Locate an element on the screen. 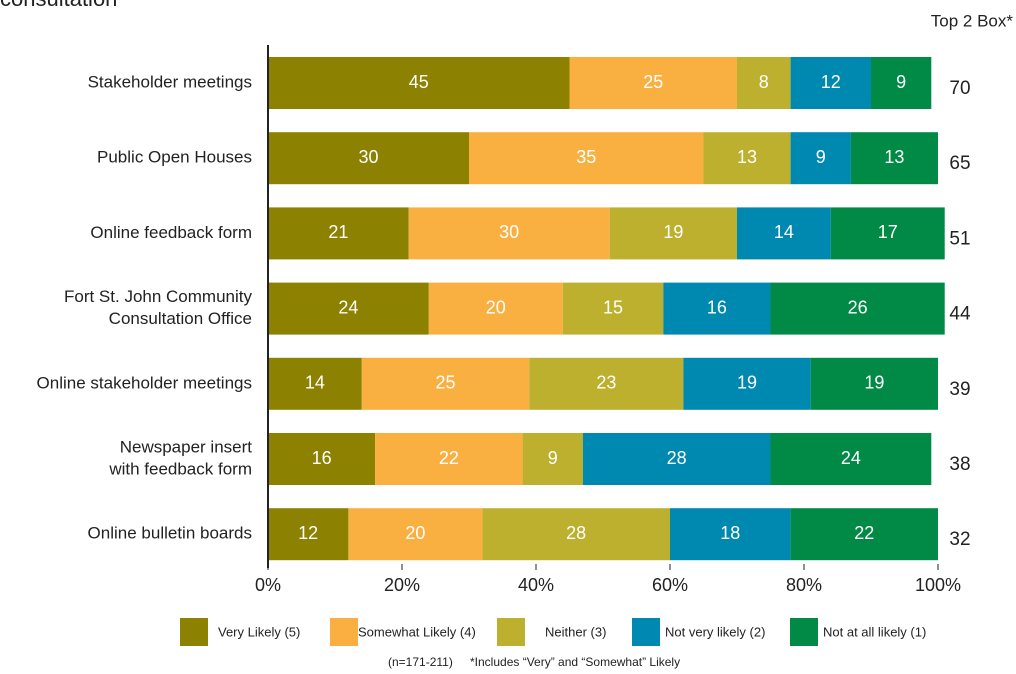 The width and height of the screenshot is (1016, 674). data-label: 21 is located at coordinates (338, 232).